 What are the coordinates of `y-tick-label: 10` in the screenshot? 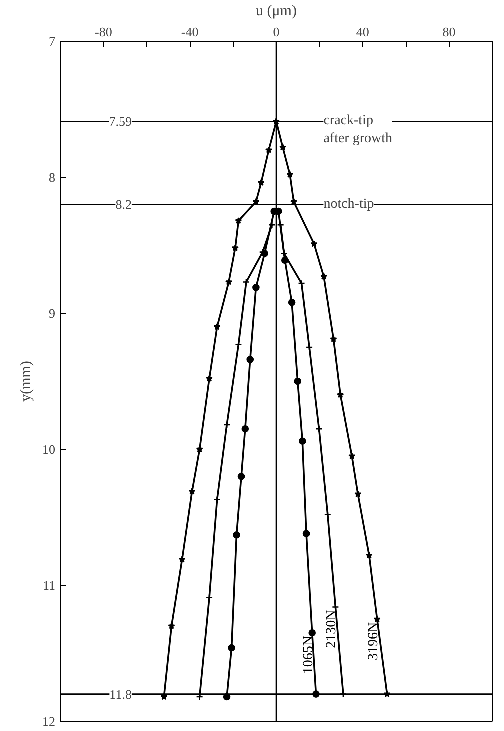 It's located at (49, 449).